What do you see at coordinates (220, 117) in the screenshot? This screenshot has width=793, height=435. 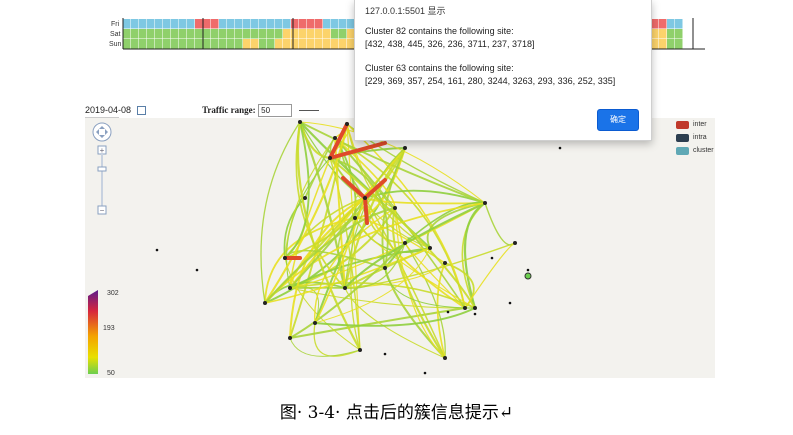 I see `map-toolbar: 2019-04-08 Traffic range: 50 302` at bounding box center [220, 117].